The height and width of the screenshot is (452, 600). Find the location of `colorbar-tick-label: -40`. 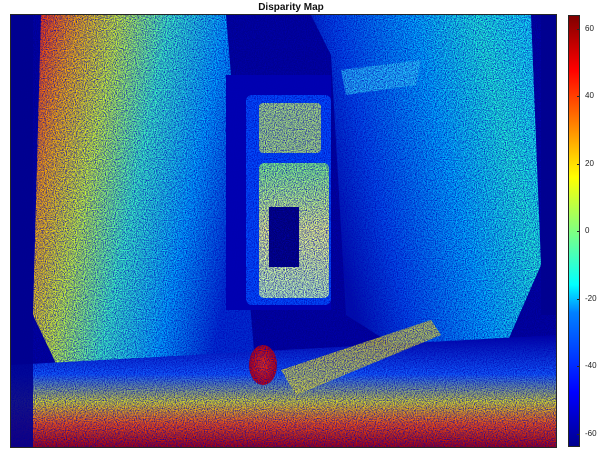

colorbar-tick-label: -40 is located at coordinates (591, 365).